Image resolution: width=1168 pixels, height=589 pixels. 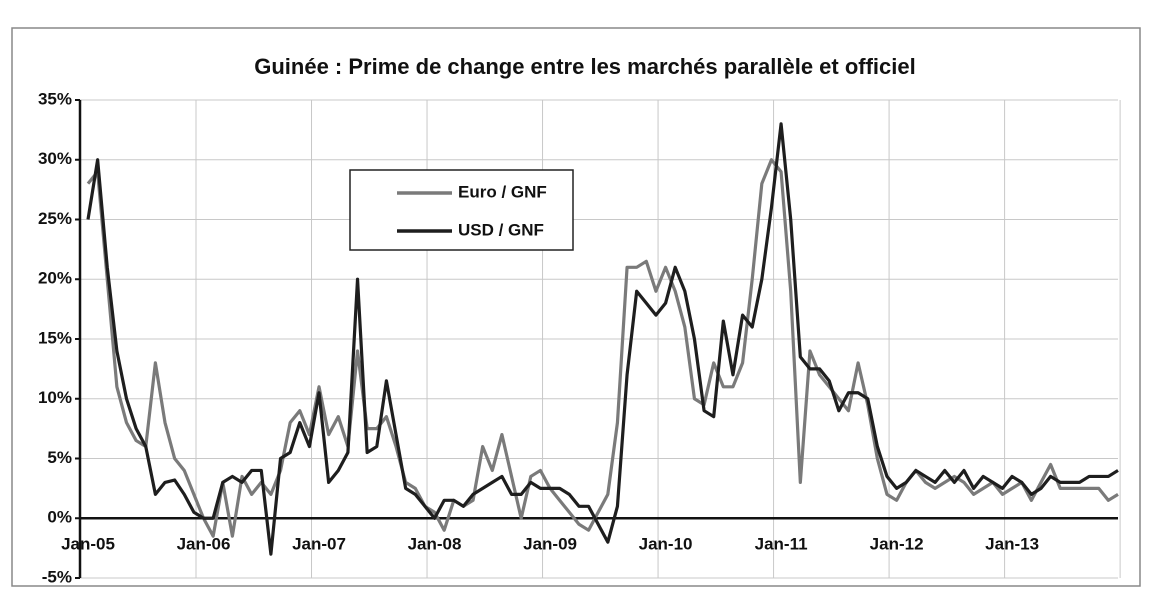 What do you see at coordinates (897, 543) in the screenshot?
I see `x-tick-label: Jan-12` at bounding box center [897, 543].